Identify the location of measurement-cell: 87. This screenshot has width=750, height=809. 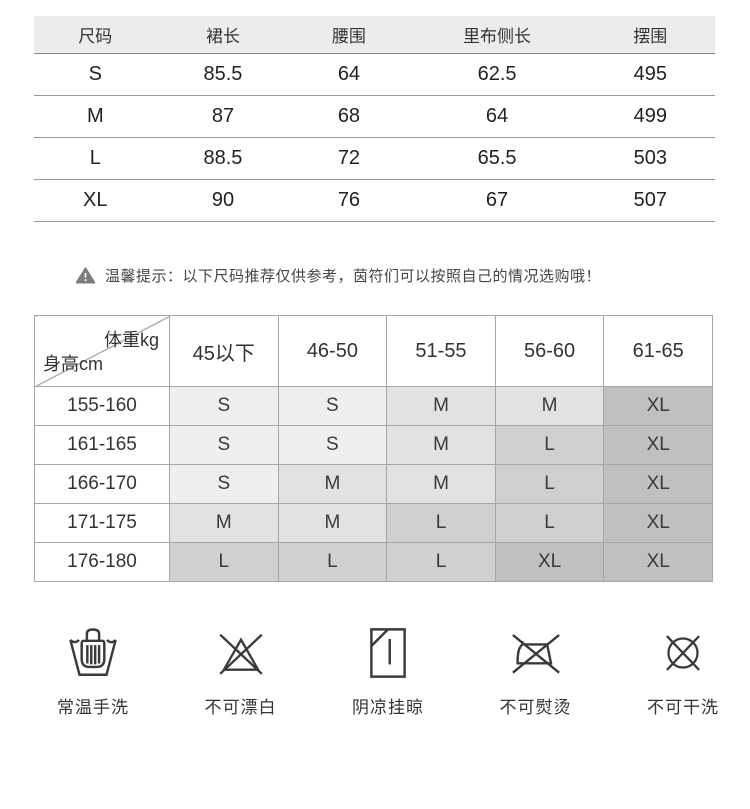
(223, 116).